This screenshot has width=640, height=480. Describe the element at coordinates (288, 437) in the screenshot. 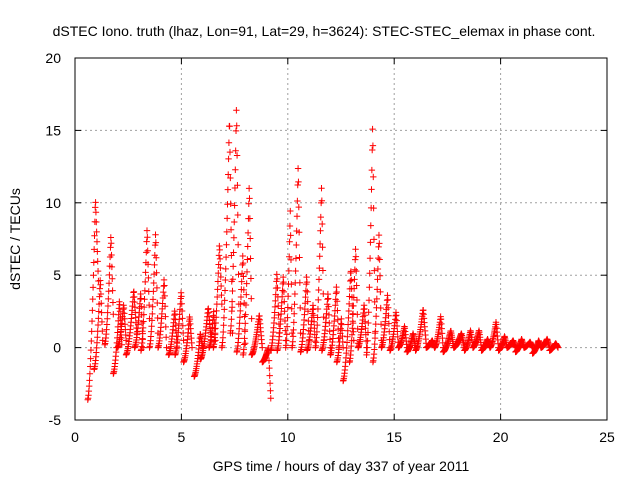

I see `x-tick-label: 10` at that location.